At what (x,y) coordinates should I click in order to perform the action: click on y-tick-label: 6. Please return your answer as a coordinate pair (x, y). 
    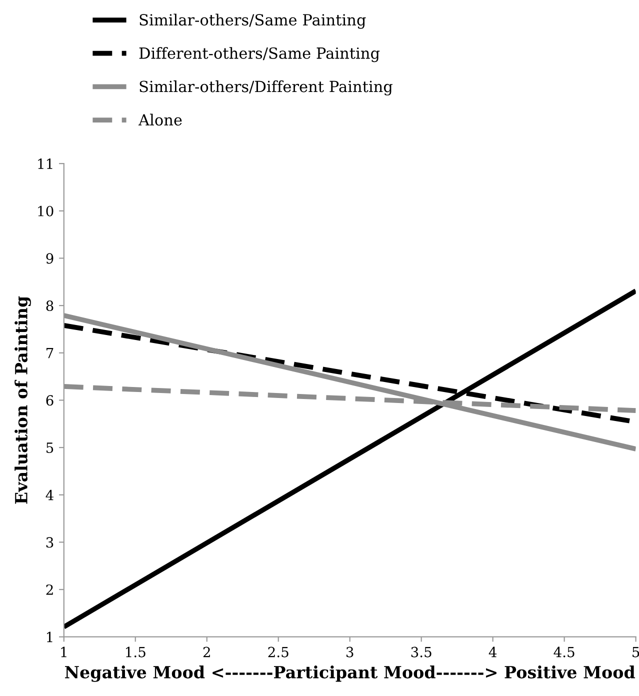
    Looking at the image, I should click on (50, 400).